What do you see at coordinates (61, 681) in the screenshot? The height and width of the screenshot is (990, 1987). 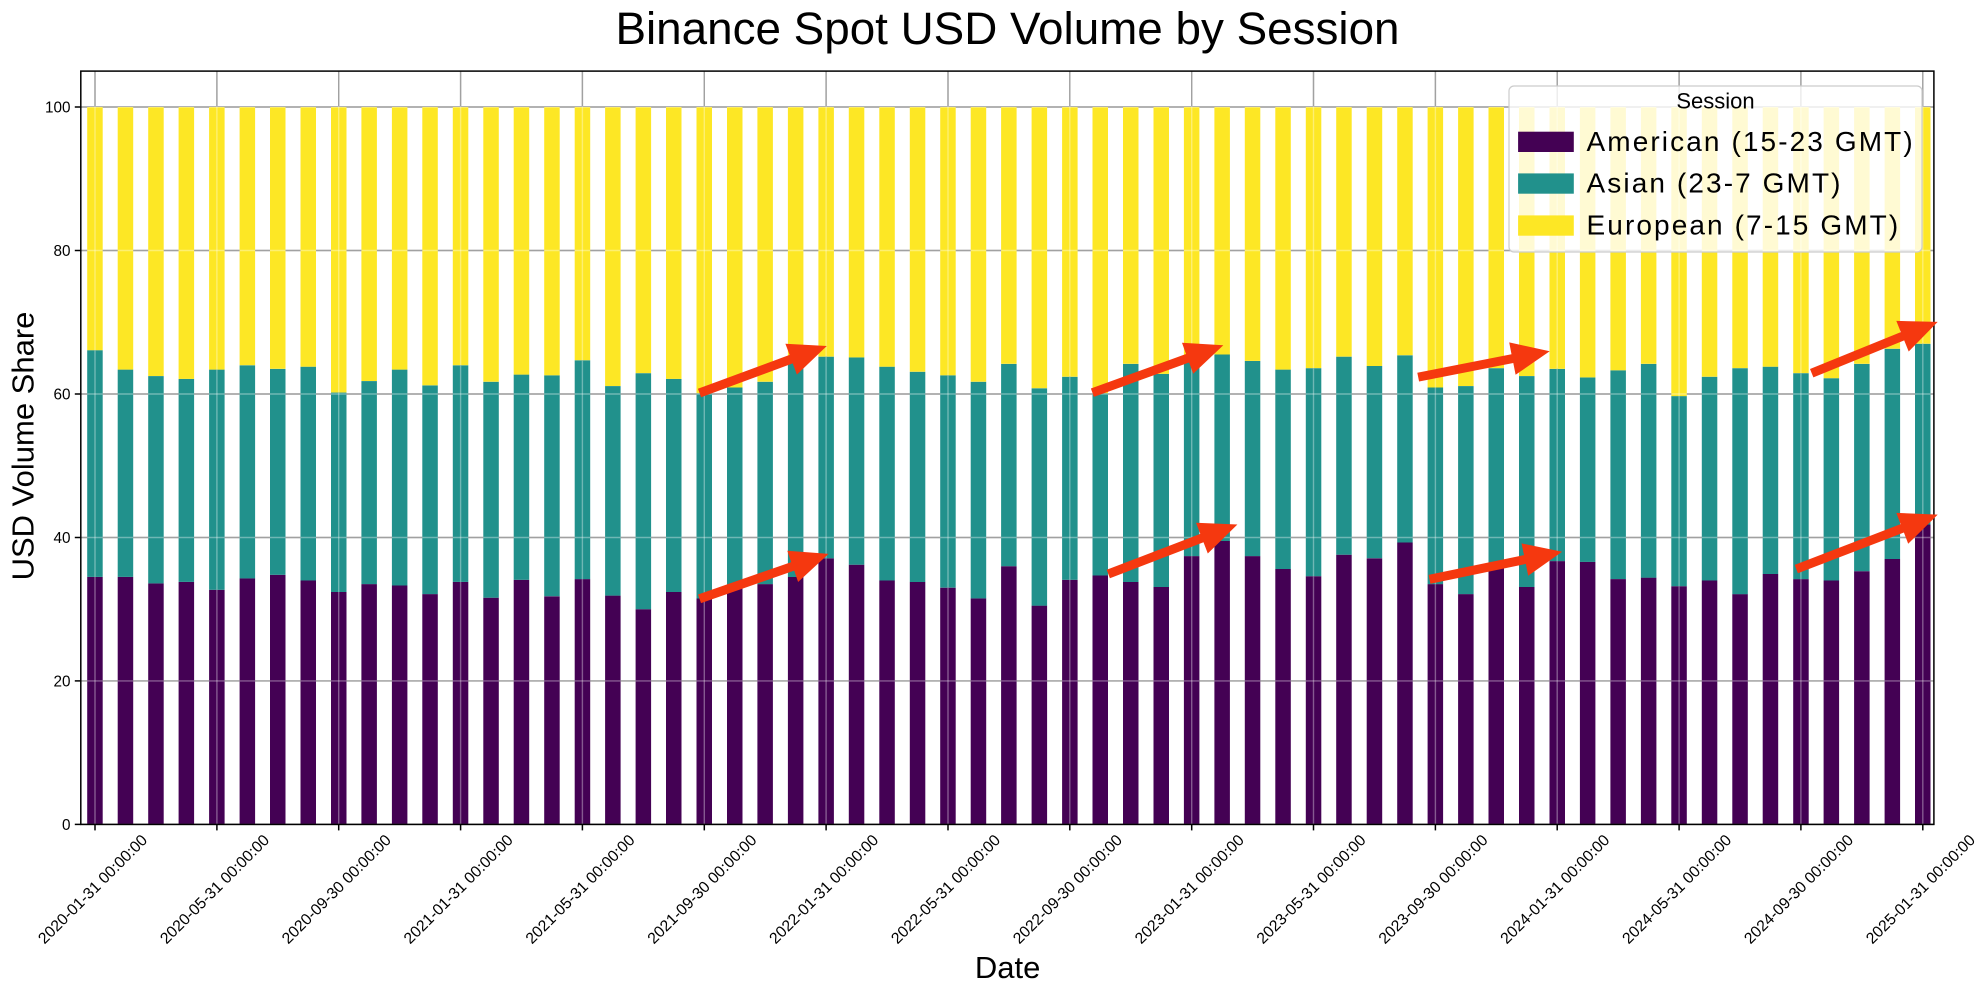 I see `svg-text: 20` at bounding box center [61, 681].